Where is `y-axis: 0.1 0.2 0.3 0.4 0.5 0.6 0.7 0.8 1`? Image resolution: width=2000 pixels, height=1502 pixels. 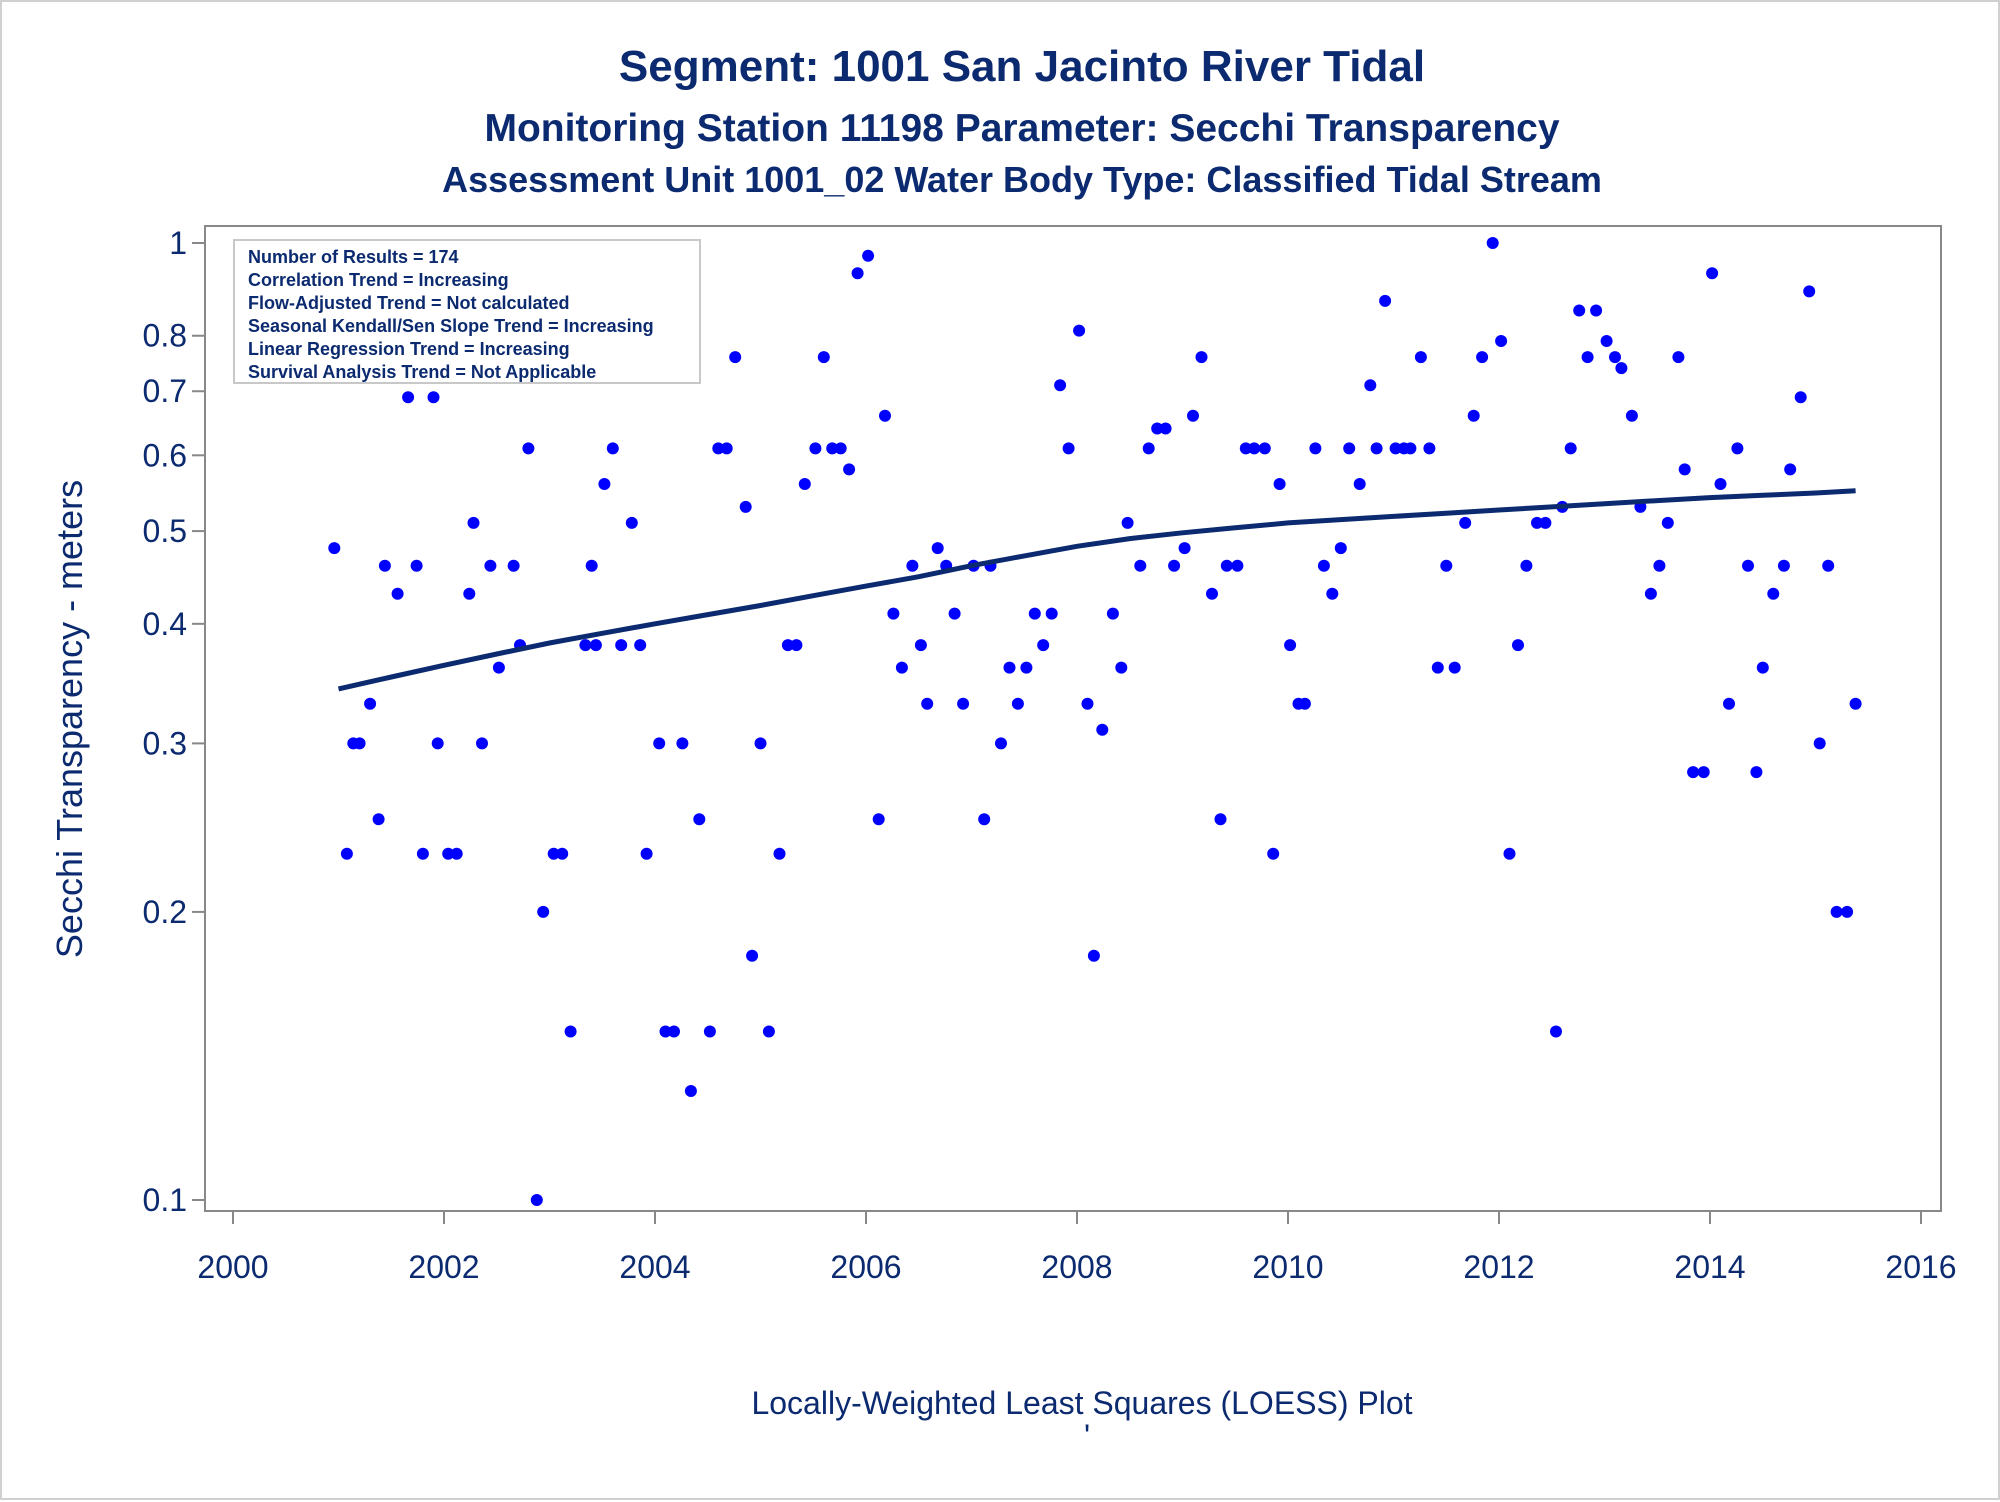 y-axis: 0.1 0.2 0.3 0.4 0.5 0.6 0.7 0.8 1 is located at coordinates (174, 721).